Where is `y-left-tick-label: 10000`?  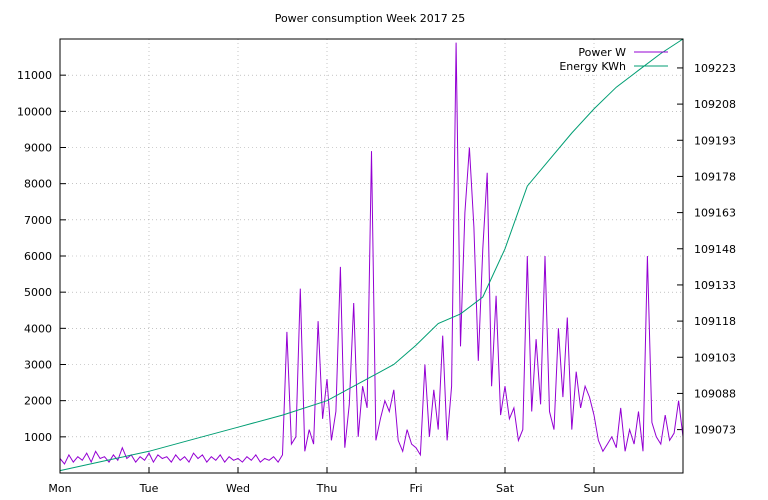 y-left-tick-label: 10000 is located at coordinates (34, 111).